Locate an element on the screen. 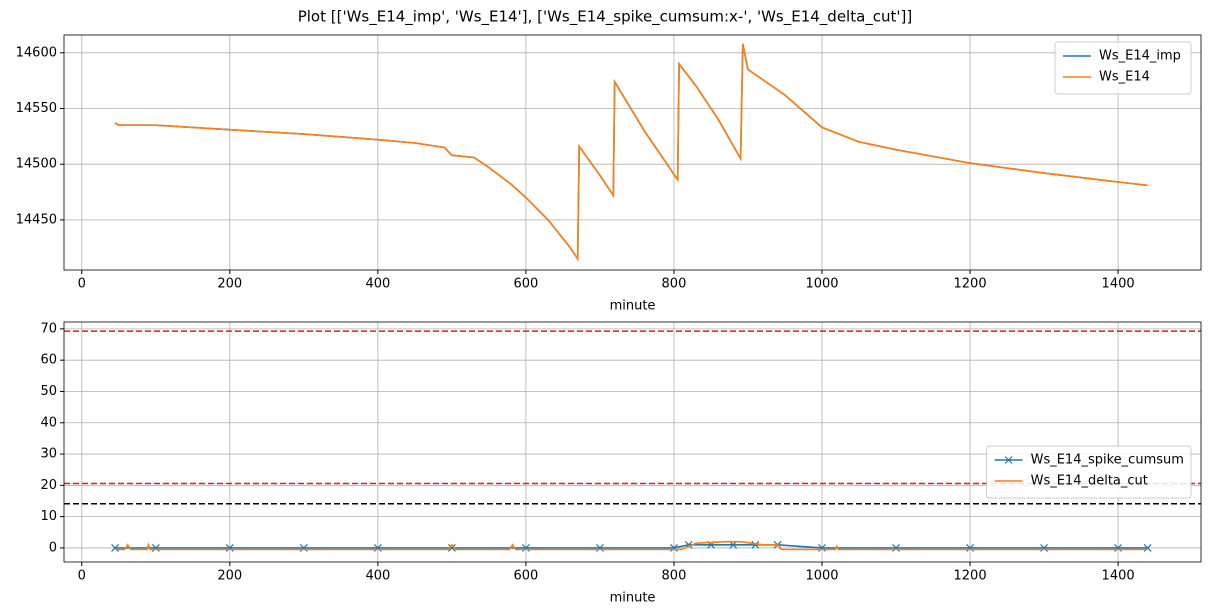  y-tick-label: 10 is located at coordinates (48, 516).